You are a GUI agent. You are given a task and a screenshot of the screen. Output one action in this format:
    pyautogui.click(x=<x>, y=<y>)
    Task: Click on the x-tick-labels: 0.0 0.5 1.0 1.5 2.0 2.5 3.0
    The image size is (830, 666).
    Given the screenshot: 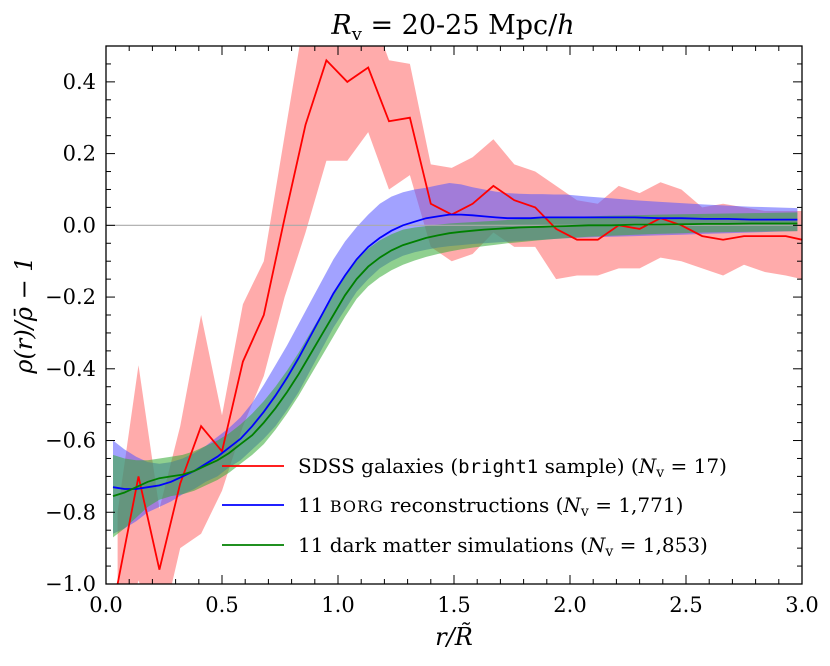 What is the action you would take?
    pyautogui.click(x=453, y=605)
    